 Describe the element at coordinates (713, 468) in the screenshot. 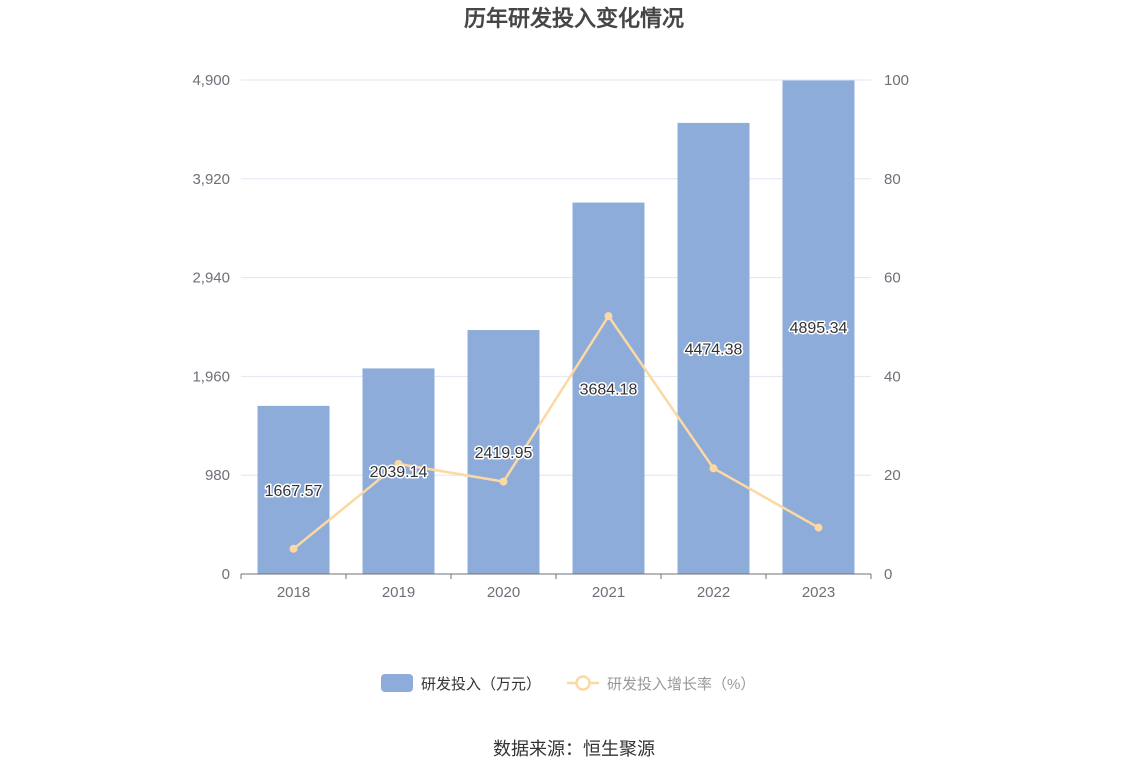

I see `growth-point-2022` at that location.